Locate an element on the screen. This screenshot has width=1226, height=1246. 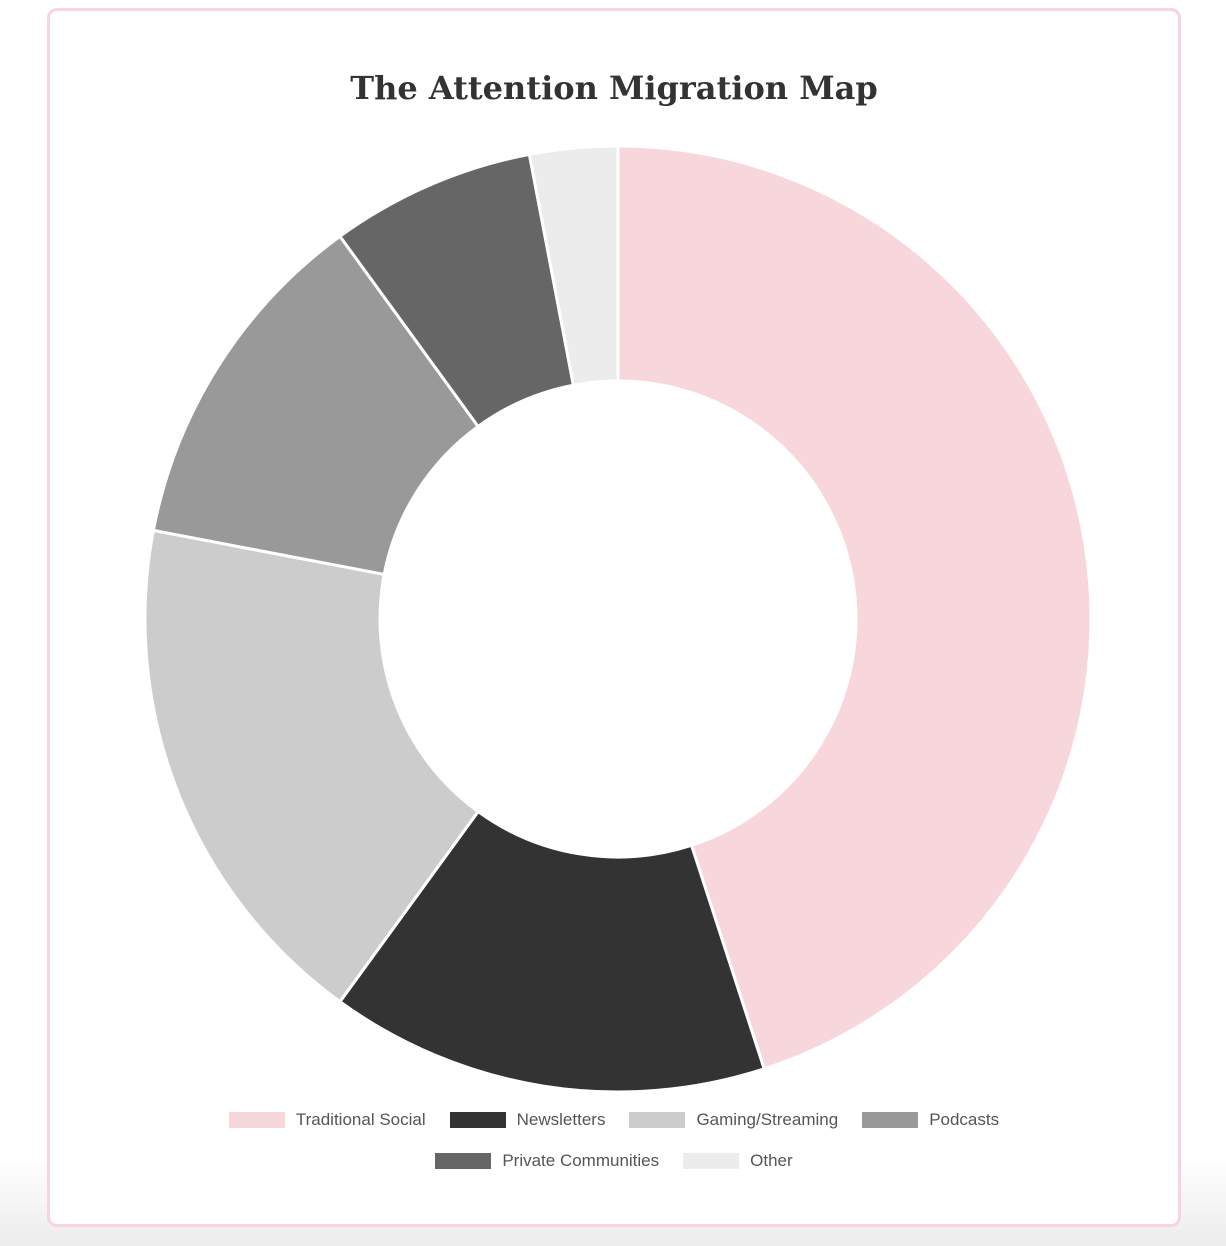
legend-item-podcasts: Podcasts is located at coordinates (930, 1120).